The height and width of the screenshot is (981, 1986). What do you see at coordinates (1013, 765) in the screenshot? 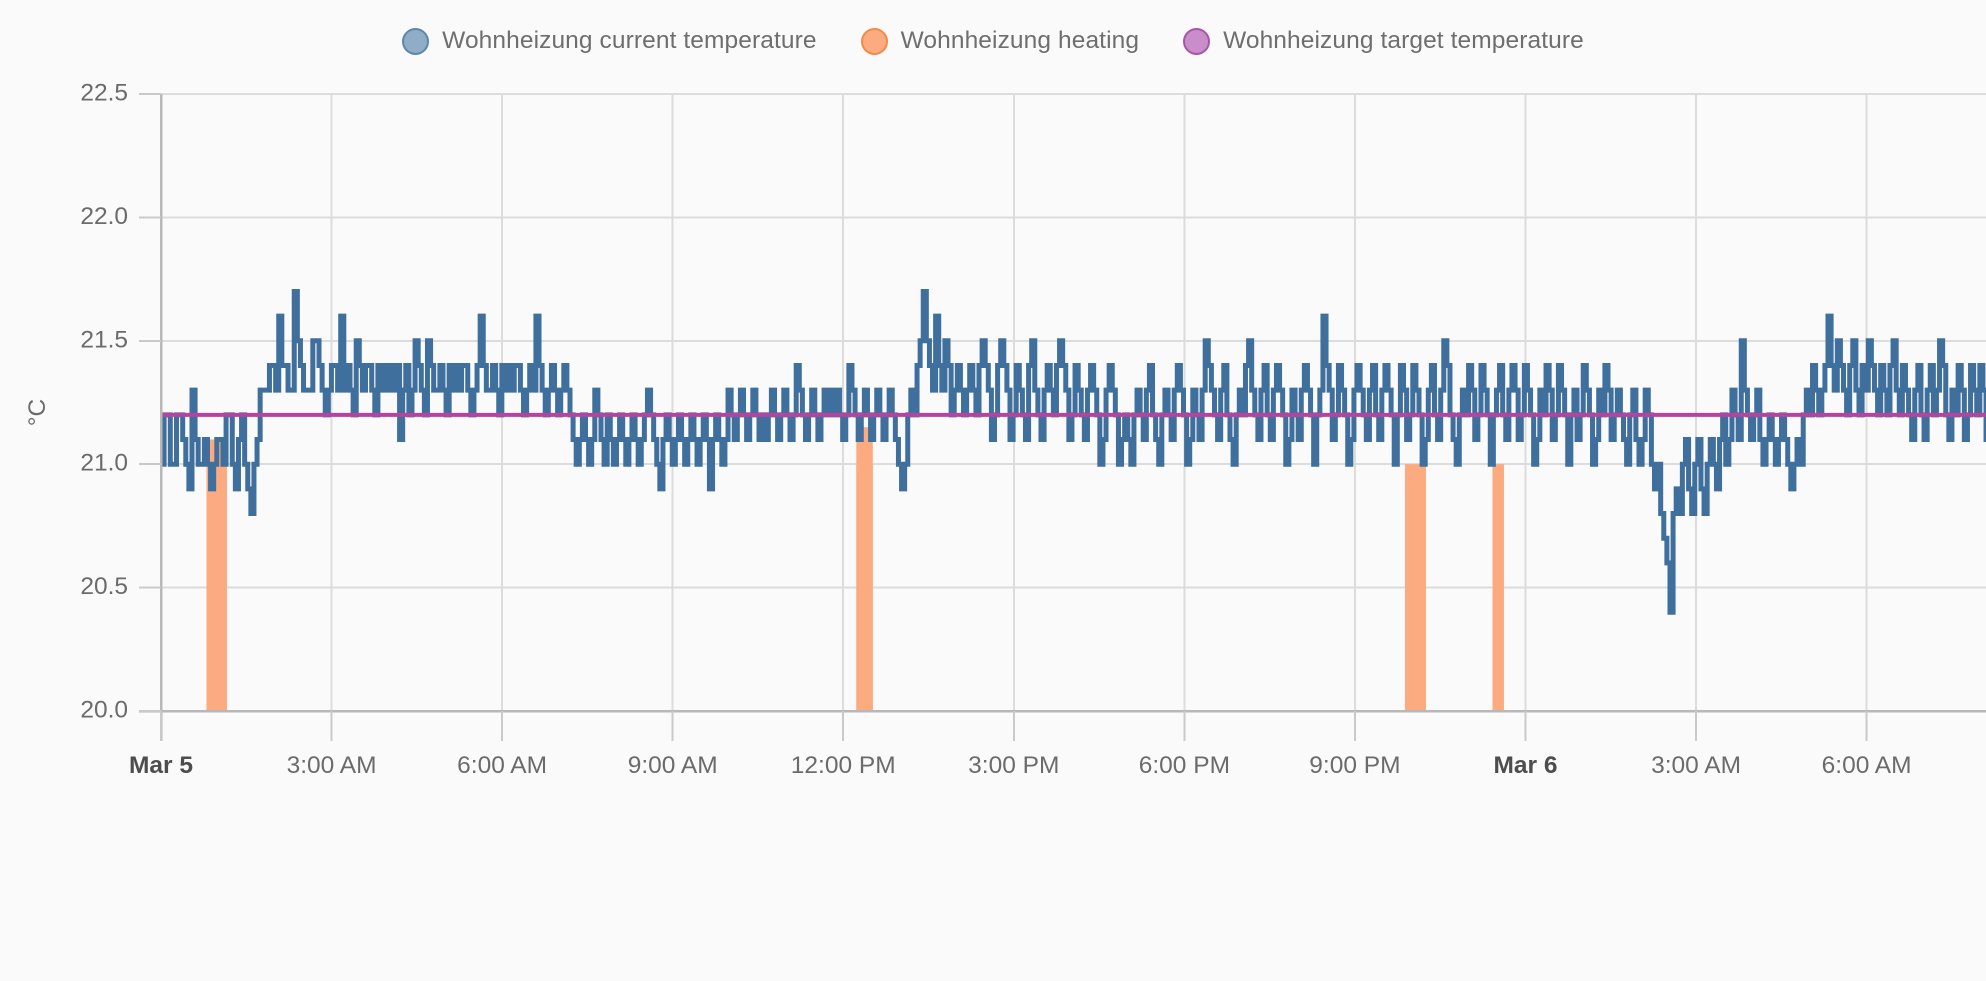
I see `x-tick-label: 3:00 PM` at bounding box center [1013, 765].